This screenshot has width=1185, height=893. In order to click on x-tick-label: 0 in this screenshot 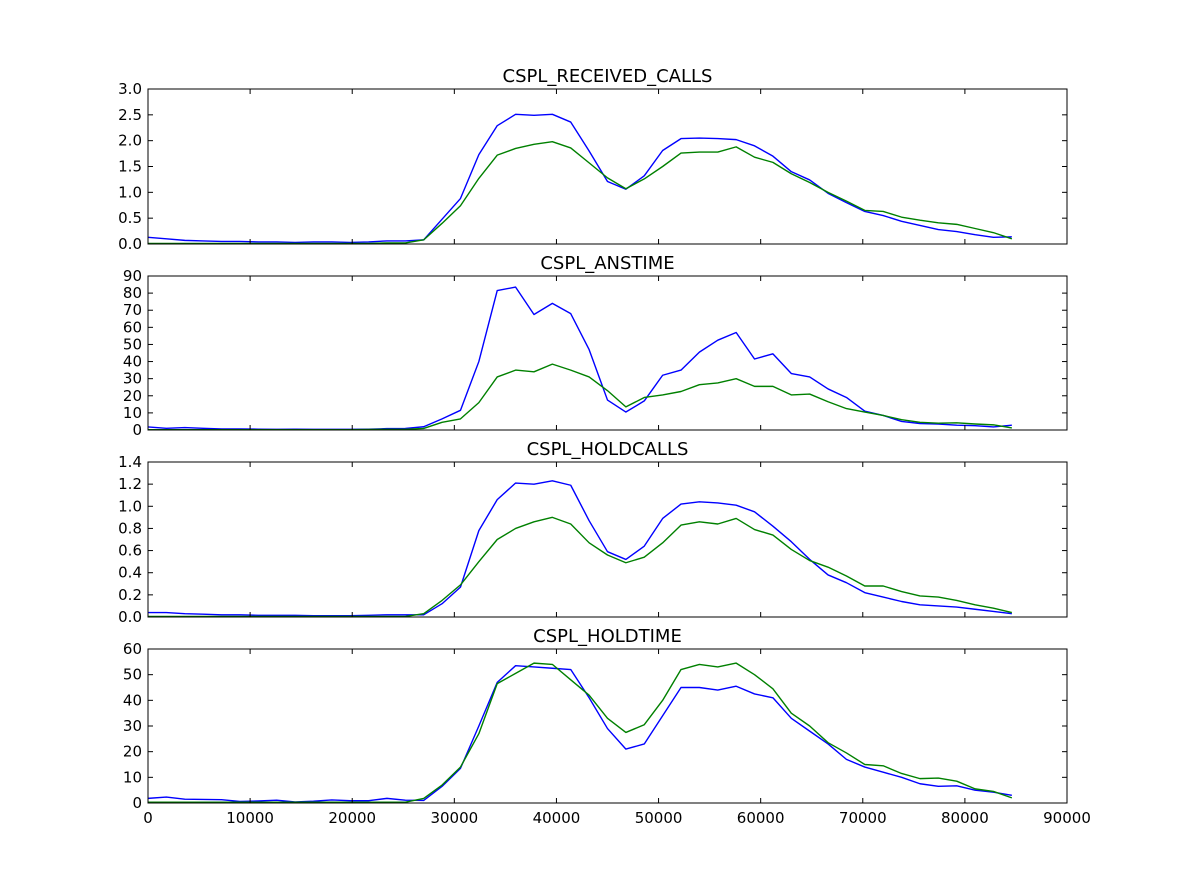, I will do `click(148, 818)`.